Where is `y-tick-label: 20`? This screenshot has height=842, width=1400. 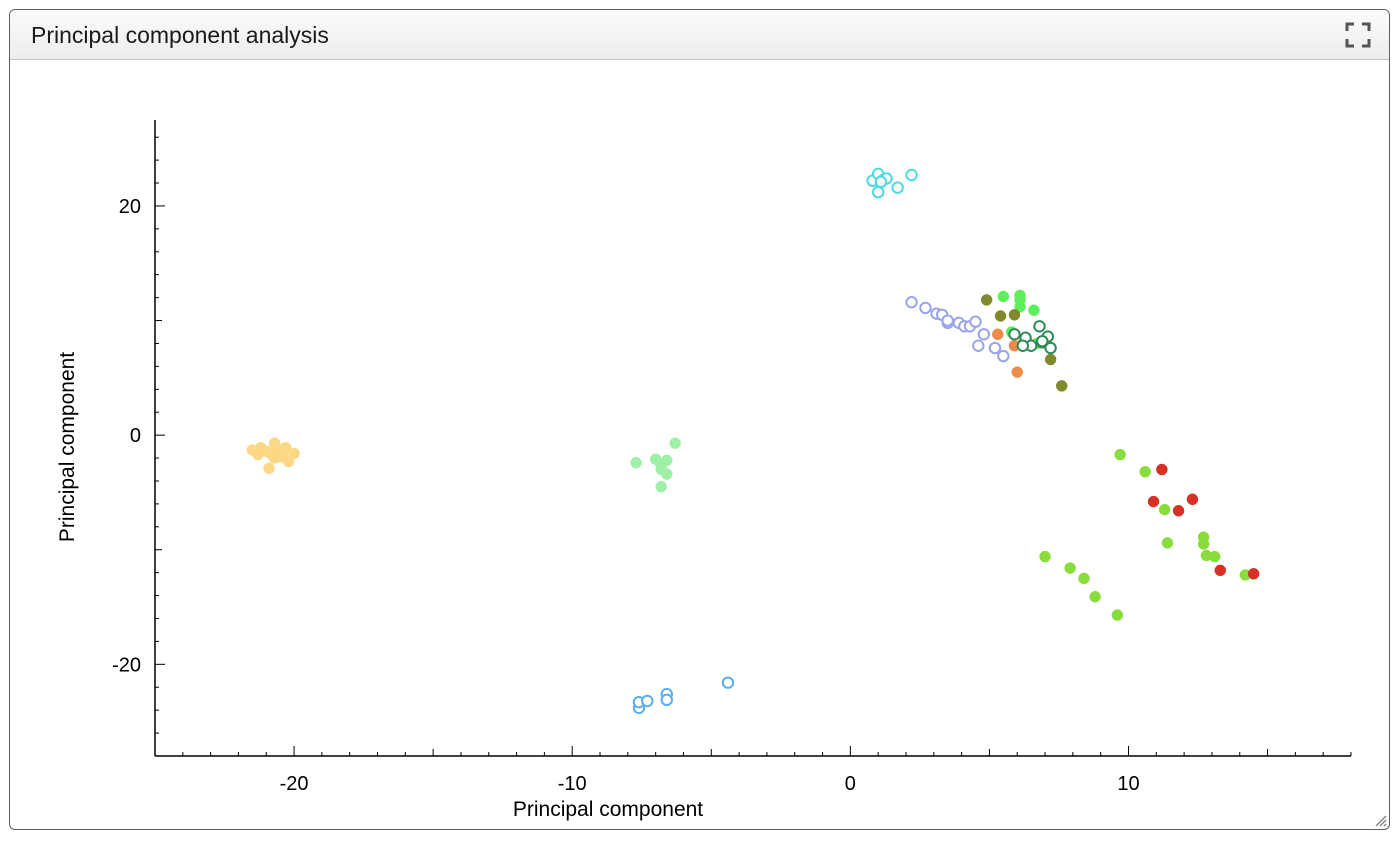
y-tick-label: 20 is located at coordinates (130, 207).